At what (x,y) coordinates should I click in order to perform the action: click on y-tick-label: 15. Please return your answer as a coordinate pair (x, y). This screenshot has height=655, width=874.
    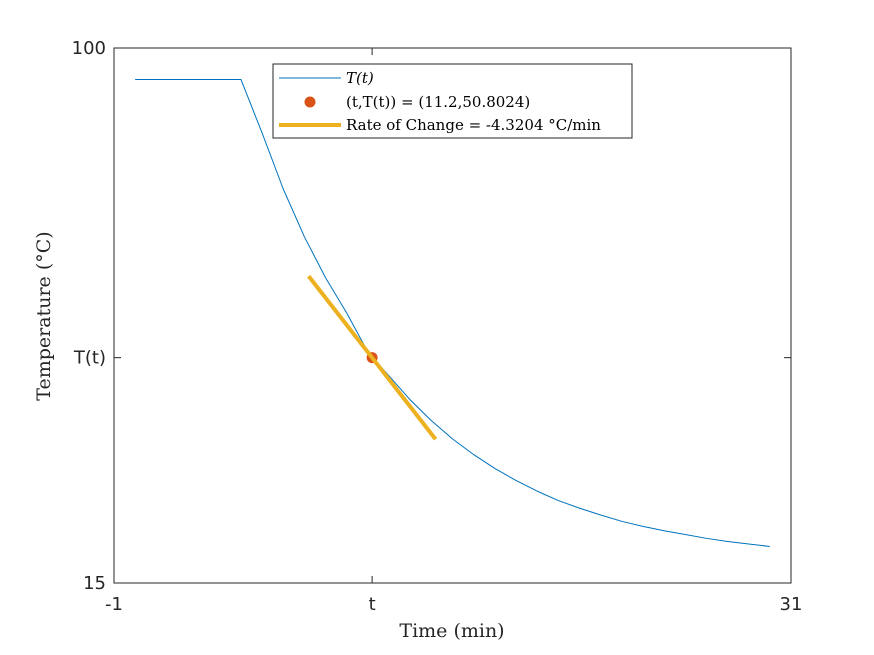
    Looking at the image, I should click on (94, 583).